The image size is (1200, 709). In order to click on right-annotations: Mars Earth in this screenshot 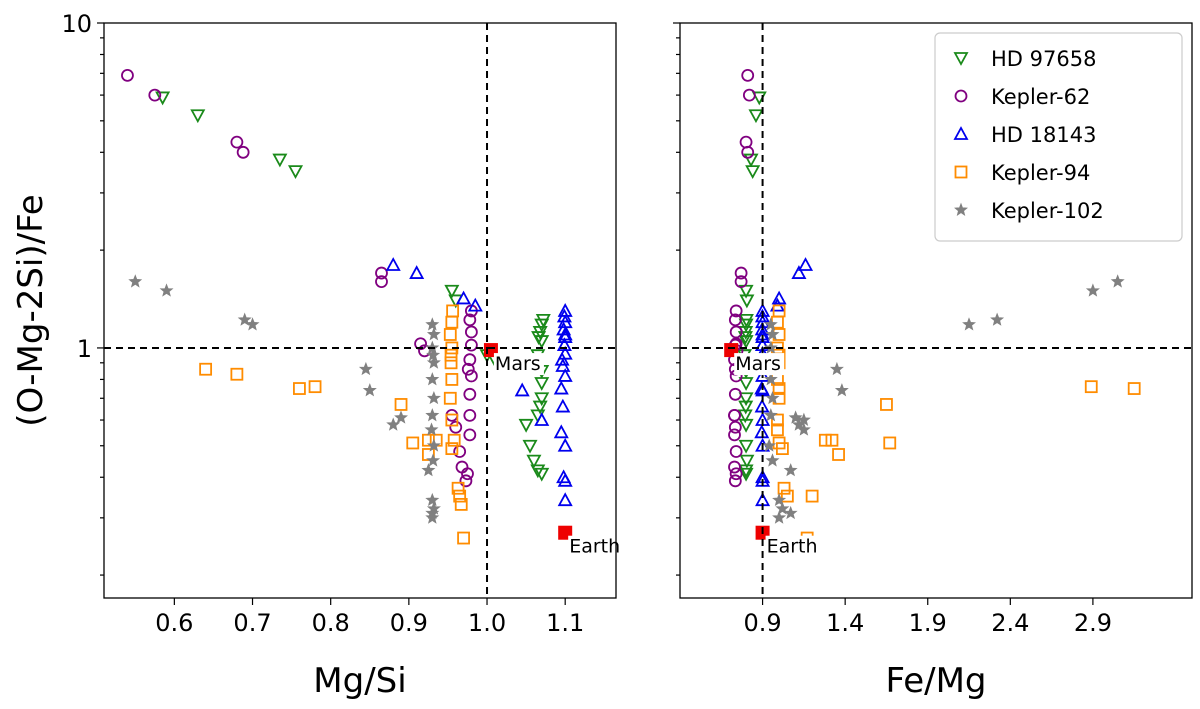, I will do `click(781, 455)`.